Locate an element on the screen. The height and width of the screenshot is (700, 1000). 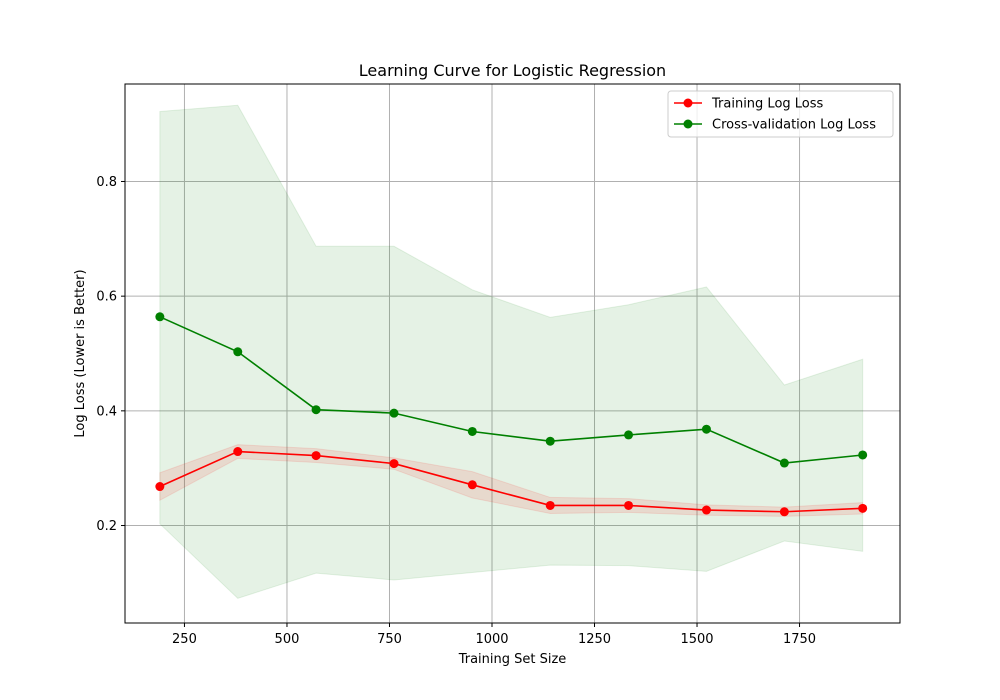
y-tick-label: 0.4 is located at coordinates (106, 411).